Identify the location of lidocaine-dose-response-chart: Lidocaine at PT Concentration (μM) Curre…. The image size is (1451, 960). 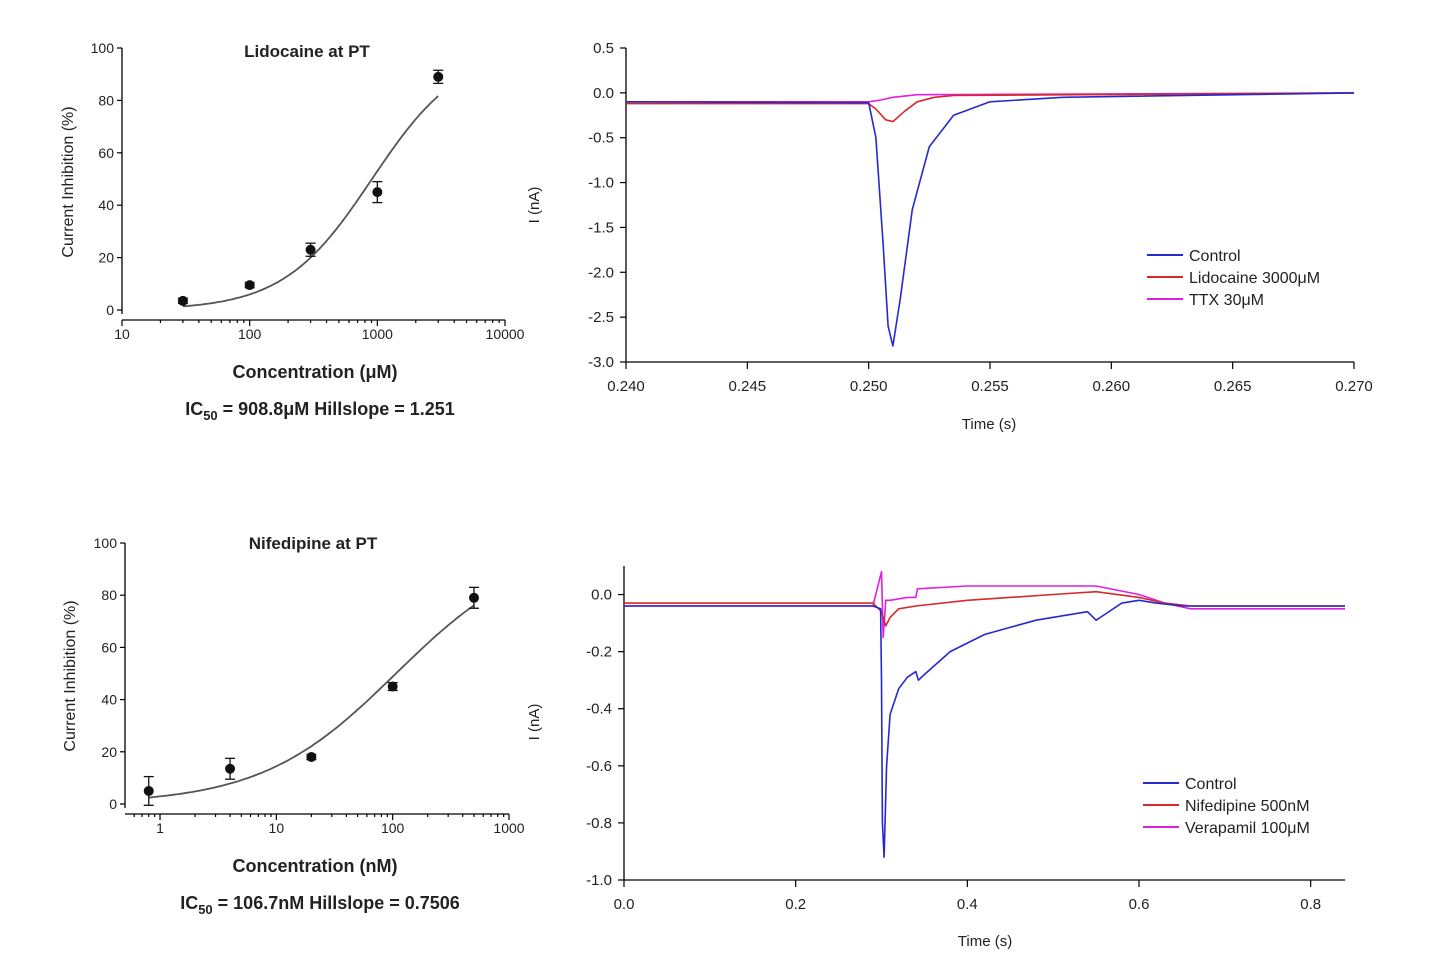
(292, 231).